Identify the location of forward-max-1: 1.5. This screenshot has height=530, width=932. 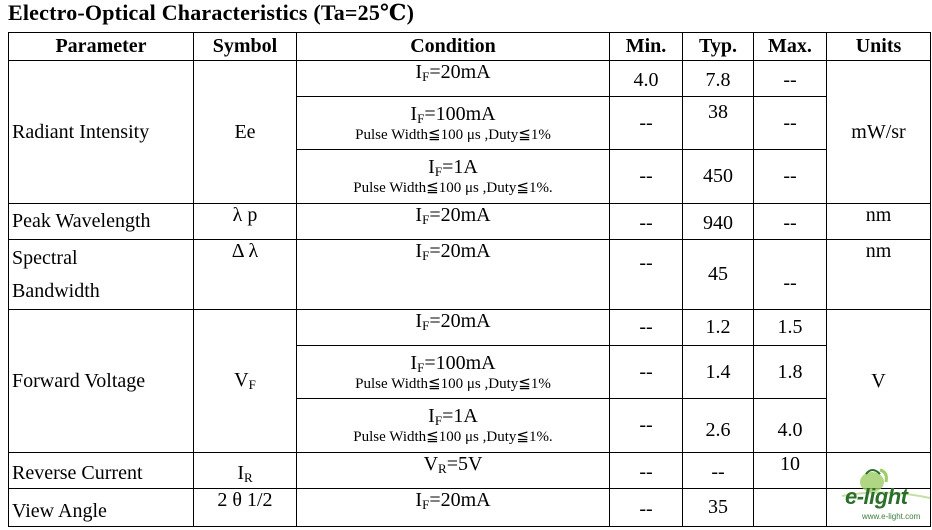
(790, 327).